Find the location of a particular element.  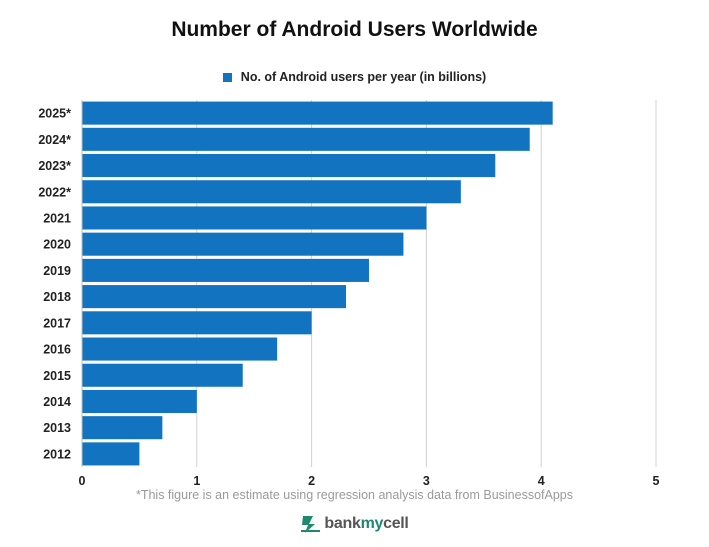

y-tick-label: 2013 is located at coordinates (57, 428).